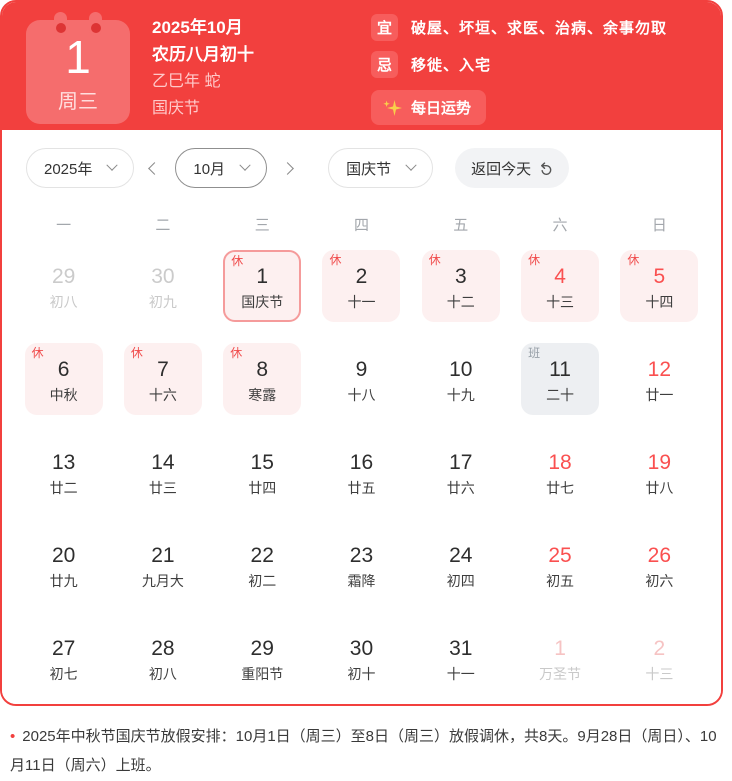 The image size is (732, 781). I want to click on day-cell: 28 初八, so click(162, 658).